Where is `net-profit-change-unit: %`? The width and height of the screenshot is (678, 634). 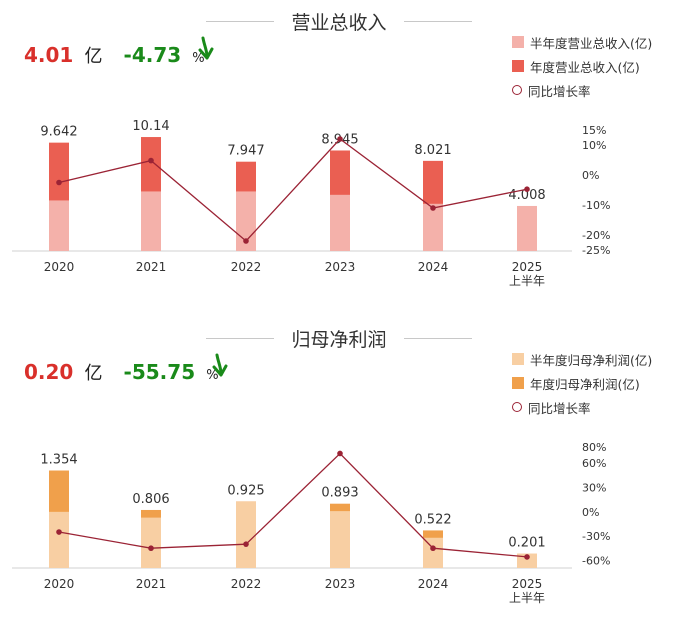 net-profit-change-unit: % is located at coordinates (212, 375).